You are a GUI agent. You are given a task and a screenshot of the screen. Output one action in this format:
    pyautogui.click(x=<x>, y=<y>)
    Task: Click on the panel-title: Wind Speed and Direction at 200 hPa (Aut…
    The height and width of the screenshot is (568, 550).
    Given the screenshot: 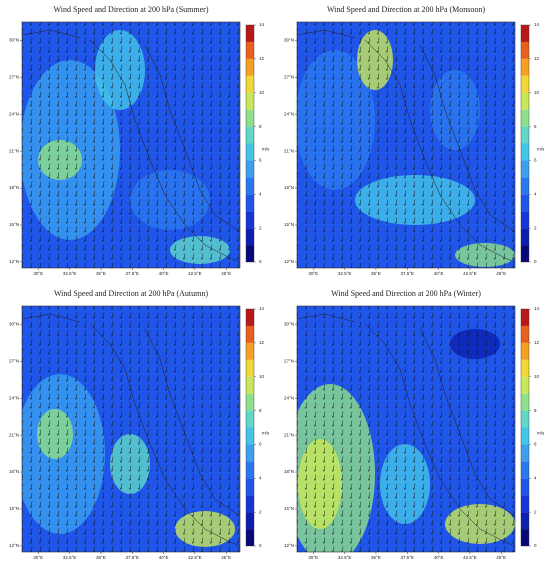 What is the action you would take?
    pyautogui.click(x=131, y=293)
    